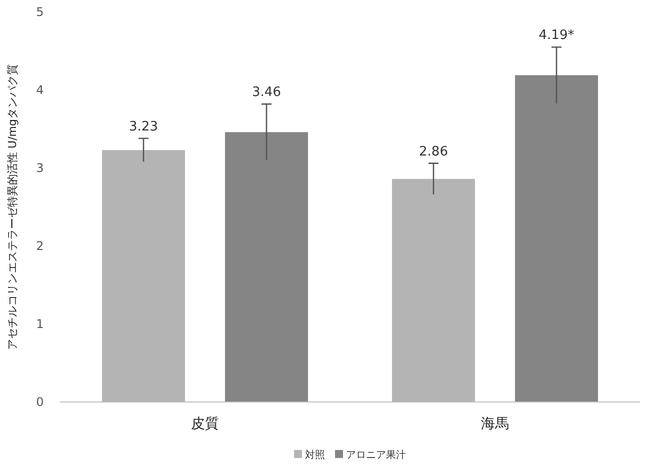  Describe the element at coordinates (40, 90) in the screenshot. I see `y-tick-label: 4` at that location.